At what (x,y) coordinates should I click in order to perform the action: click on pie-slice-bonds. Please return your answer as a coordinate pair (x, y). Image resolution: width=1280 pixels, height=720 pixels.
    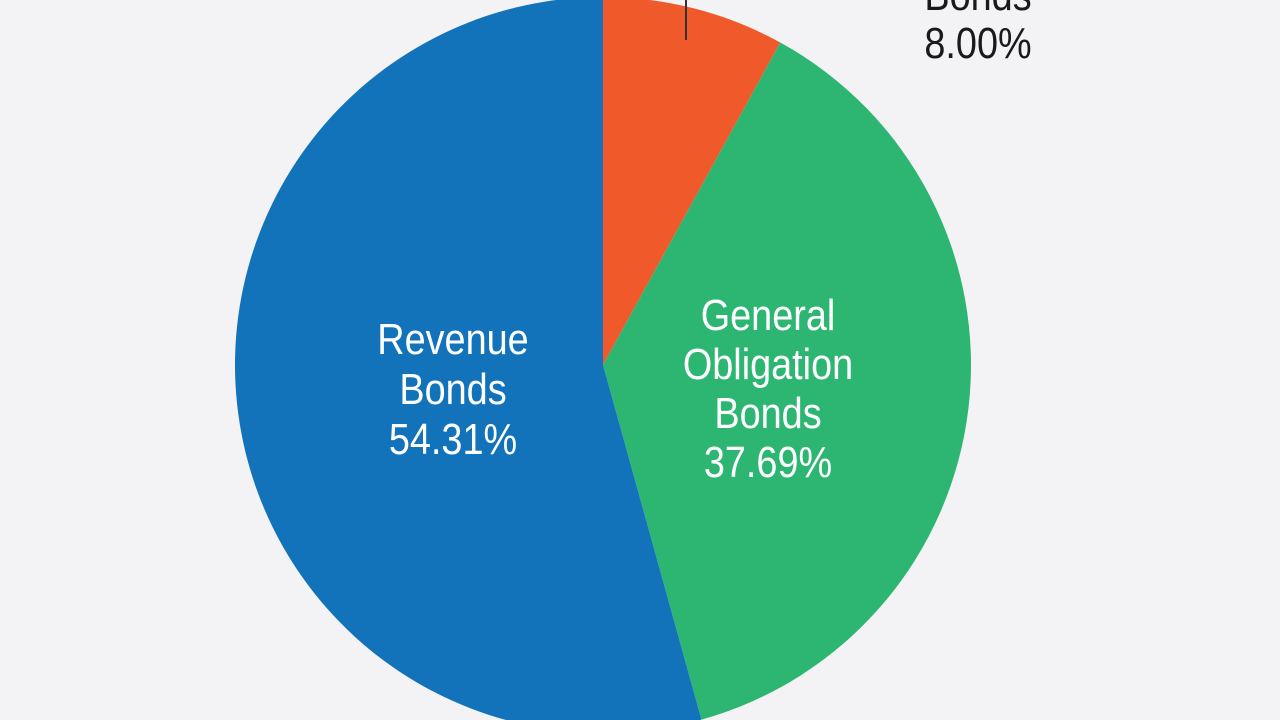
    Looking at the image, I should click on (692, 182).